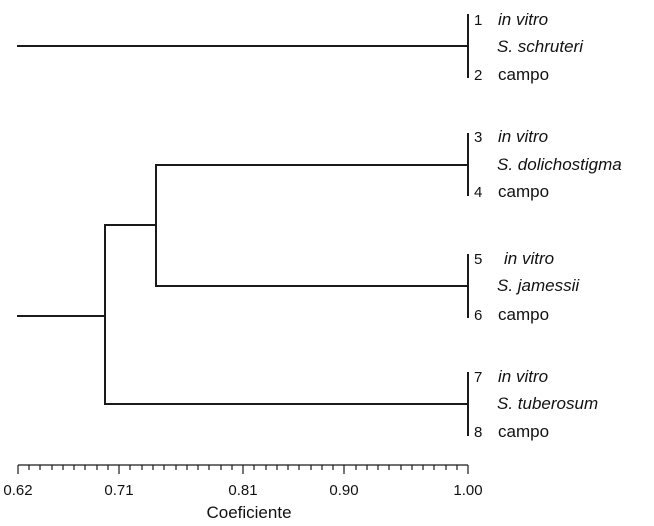 The height and width of the screenshot is (526, 654). I want to click on group-schruteri: 1 in vitro S. schruteri 2 campo, so click(300, 47).